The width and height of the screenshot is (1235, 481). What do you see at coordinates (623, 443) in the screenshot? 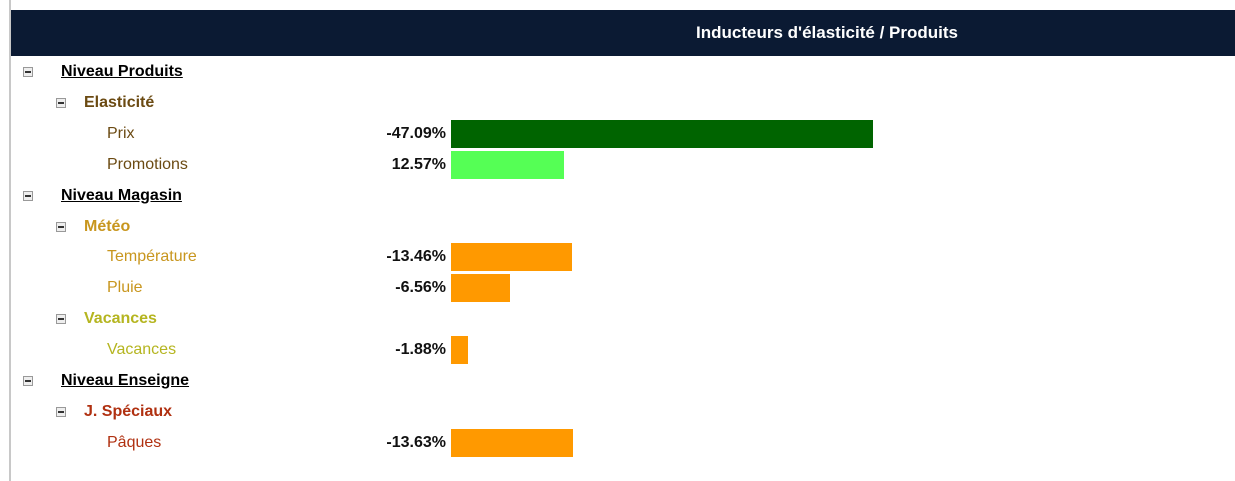
I see `tree-row: Pâques -13.63%` at bounding box center [623, 443].